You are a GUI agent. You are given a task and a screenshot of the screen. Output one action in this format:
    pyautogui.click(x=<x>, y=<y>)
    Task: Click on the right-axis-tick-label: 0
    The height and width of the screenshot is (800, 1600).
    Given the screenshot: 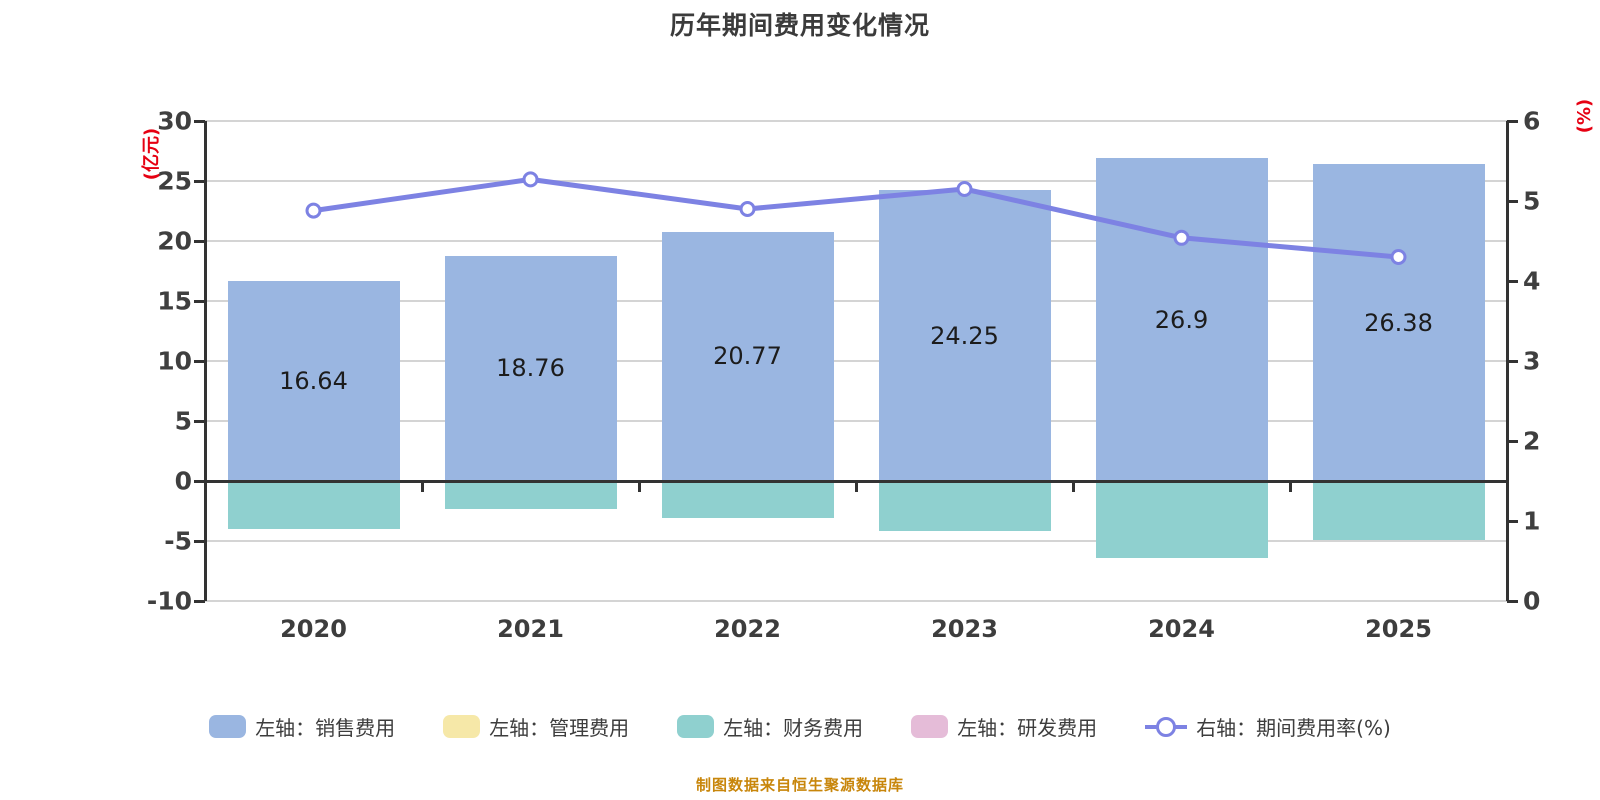 What is the action you would take?
    pyautogui.click(x=1532, y=601)
    